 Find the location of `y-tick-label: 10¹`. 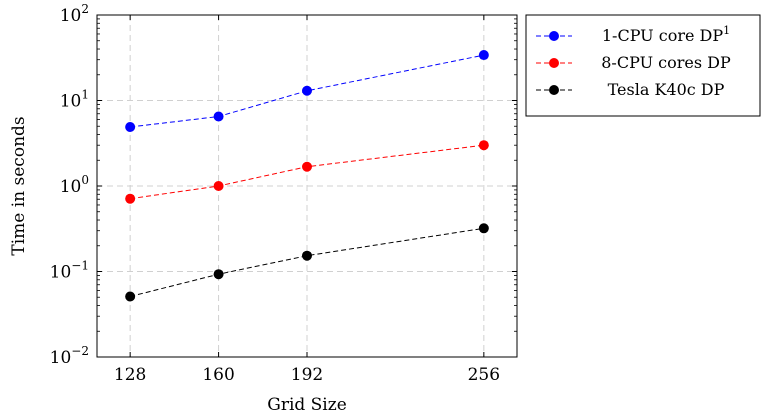

y-tick-label: 10¹ is located at coordinates (74, 100).